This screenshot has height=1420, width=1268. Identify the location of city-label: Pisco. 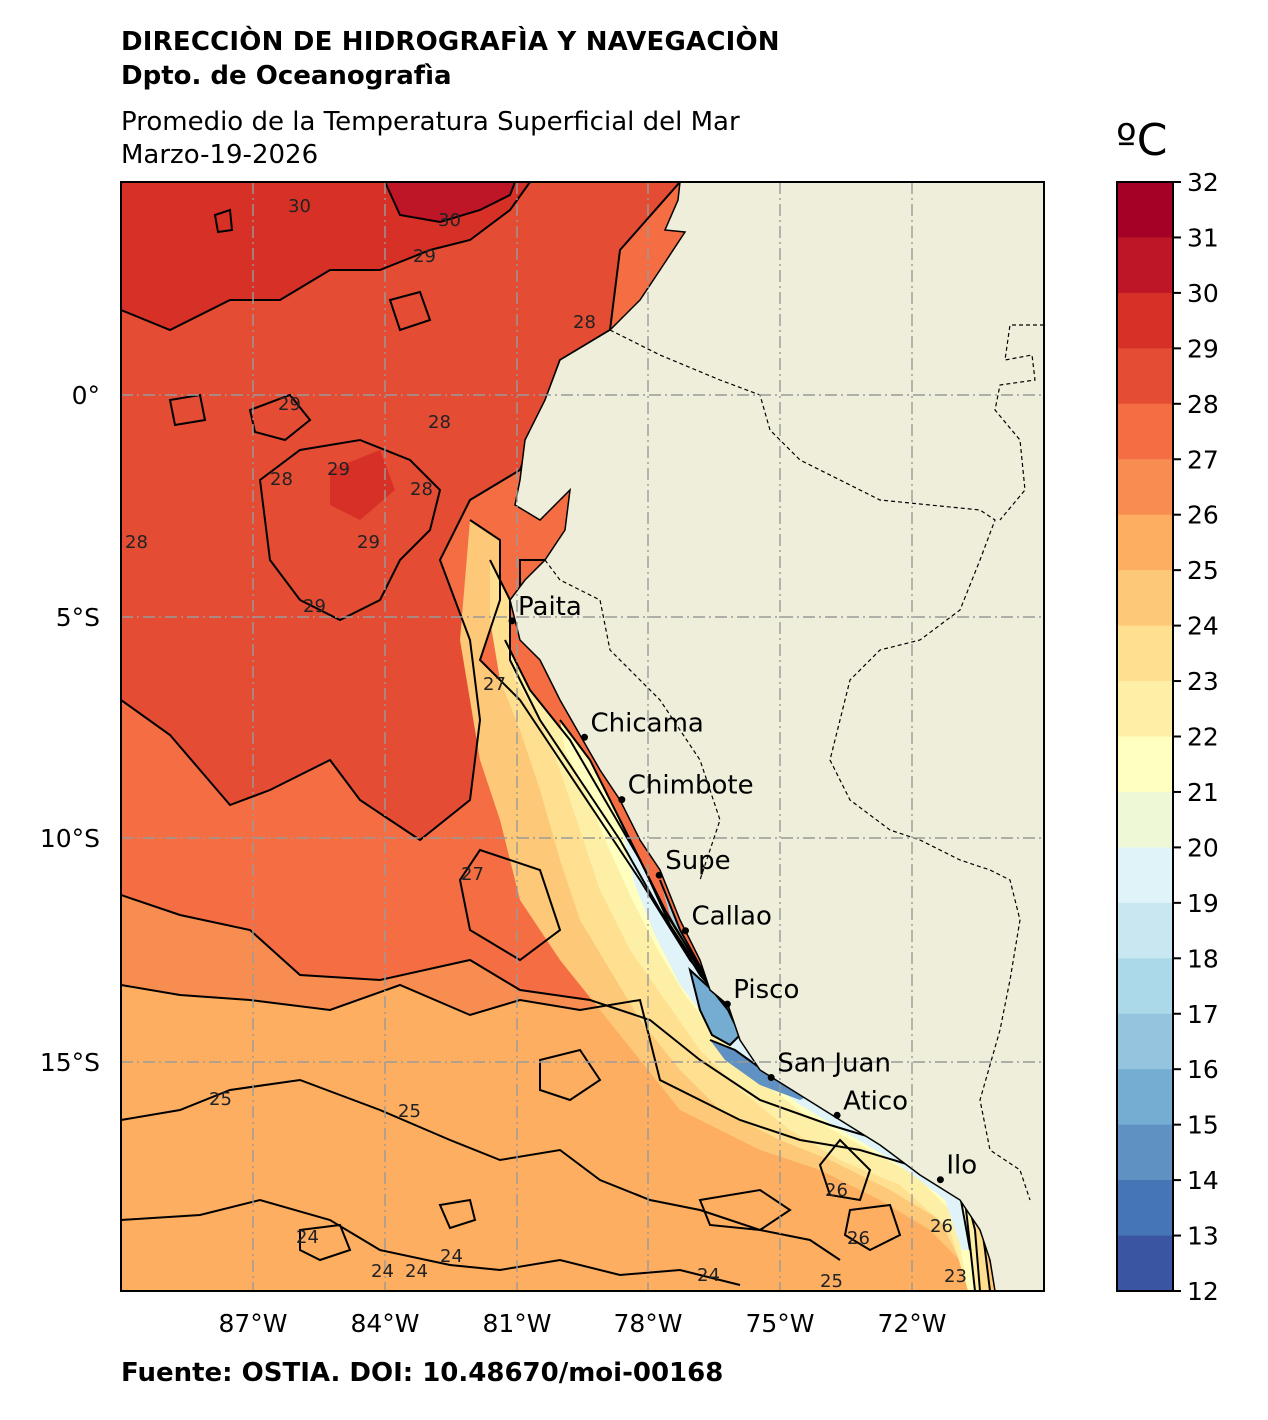
(766, 990).